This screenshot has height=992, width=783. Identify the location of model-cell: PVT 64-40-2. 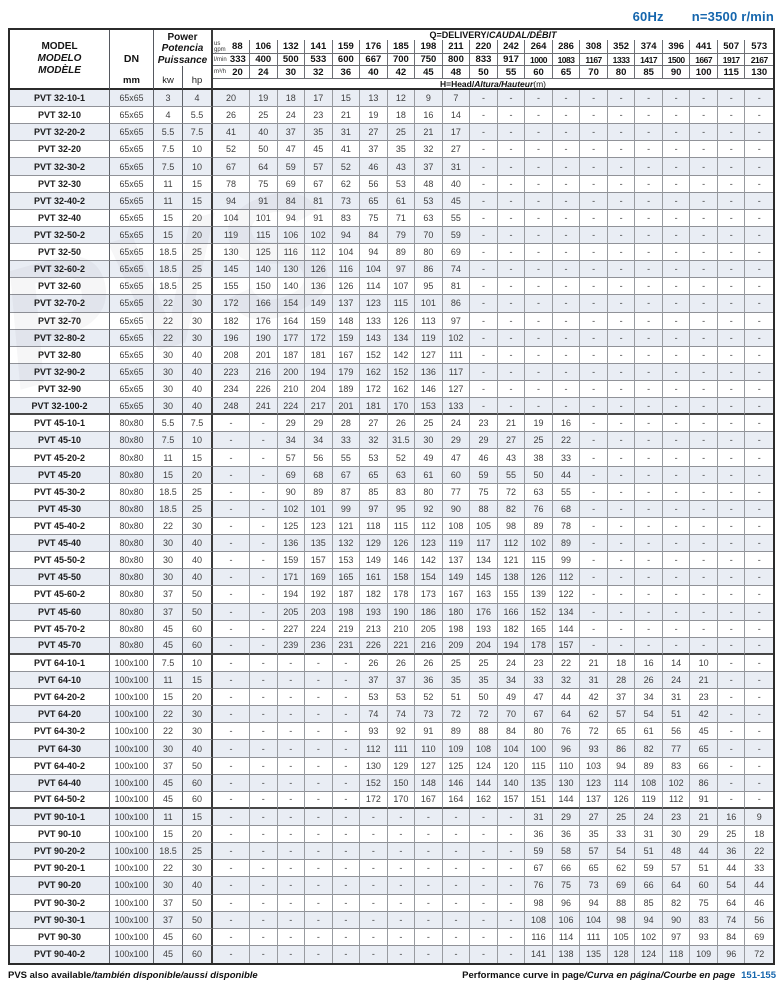
(60, 766).